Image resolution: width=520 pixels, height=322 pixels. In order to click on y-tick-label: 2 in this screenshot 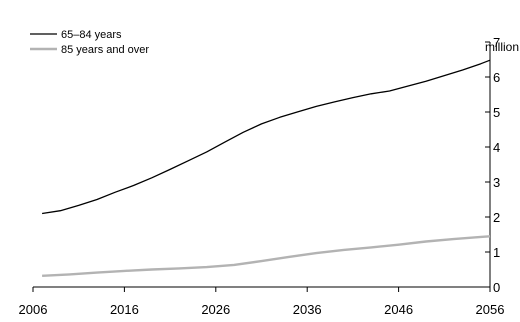, I will do `click(496, 217)`.